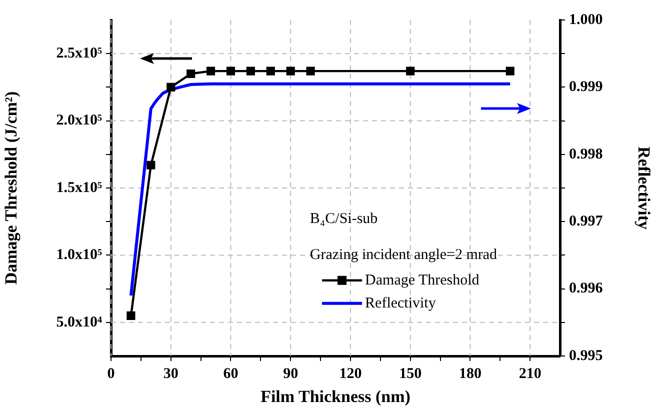  What do you see at coordinates (586, 20) in the screenshot?
I see `y2-tick-label: 1.000` at bounding box center [586, 20].